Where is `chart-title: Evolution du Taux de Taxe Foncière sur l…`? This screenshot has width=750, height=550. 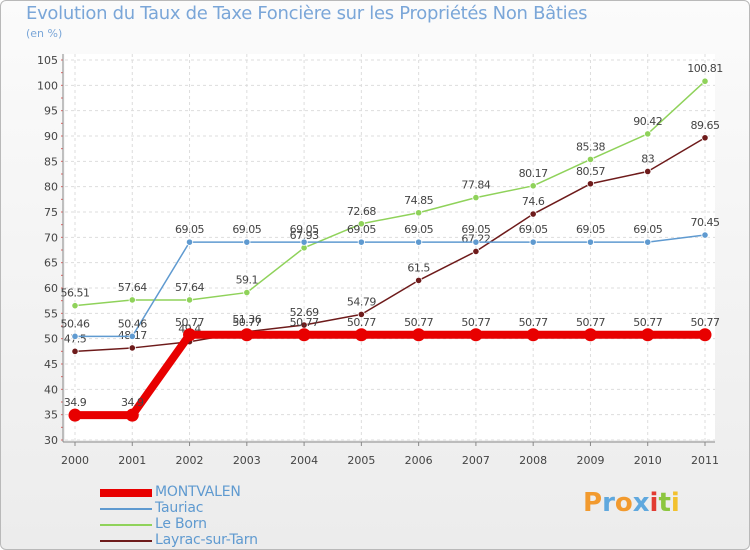 chart-title: Evolution du Taux de Taxe Foncière sur l… is located at coordinates (307, 13).